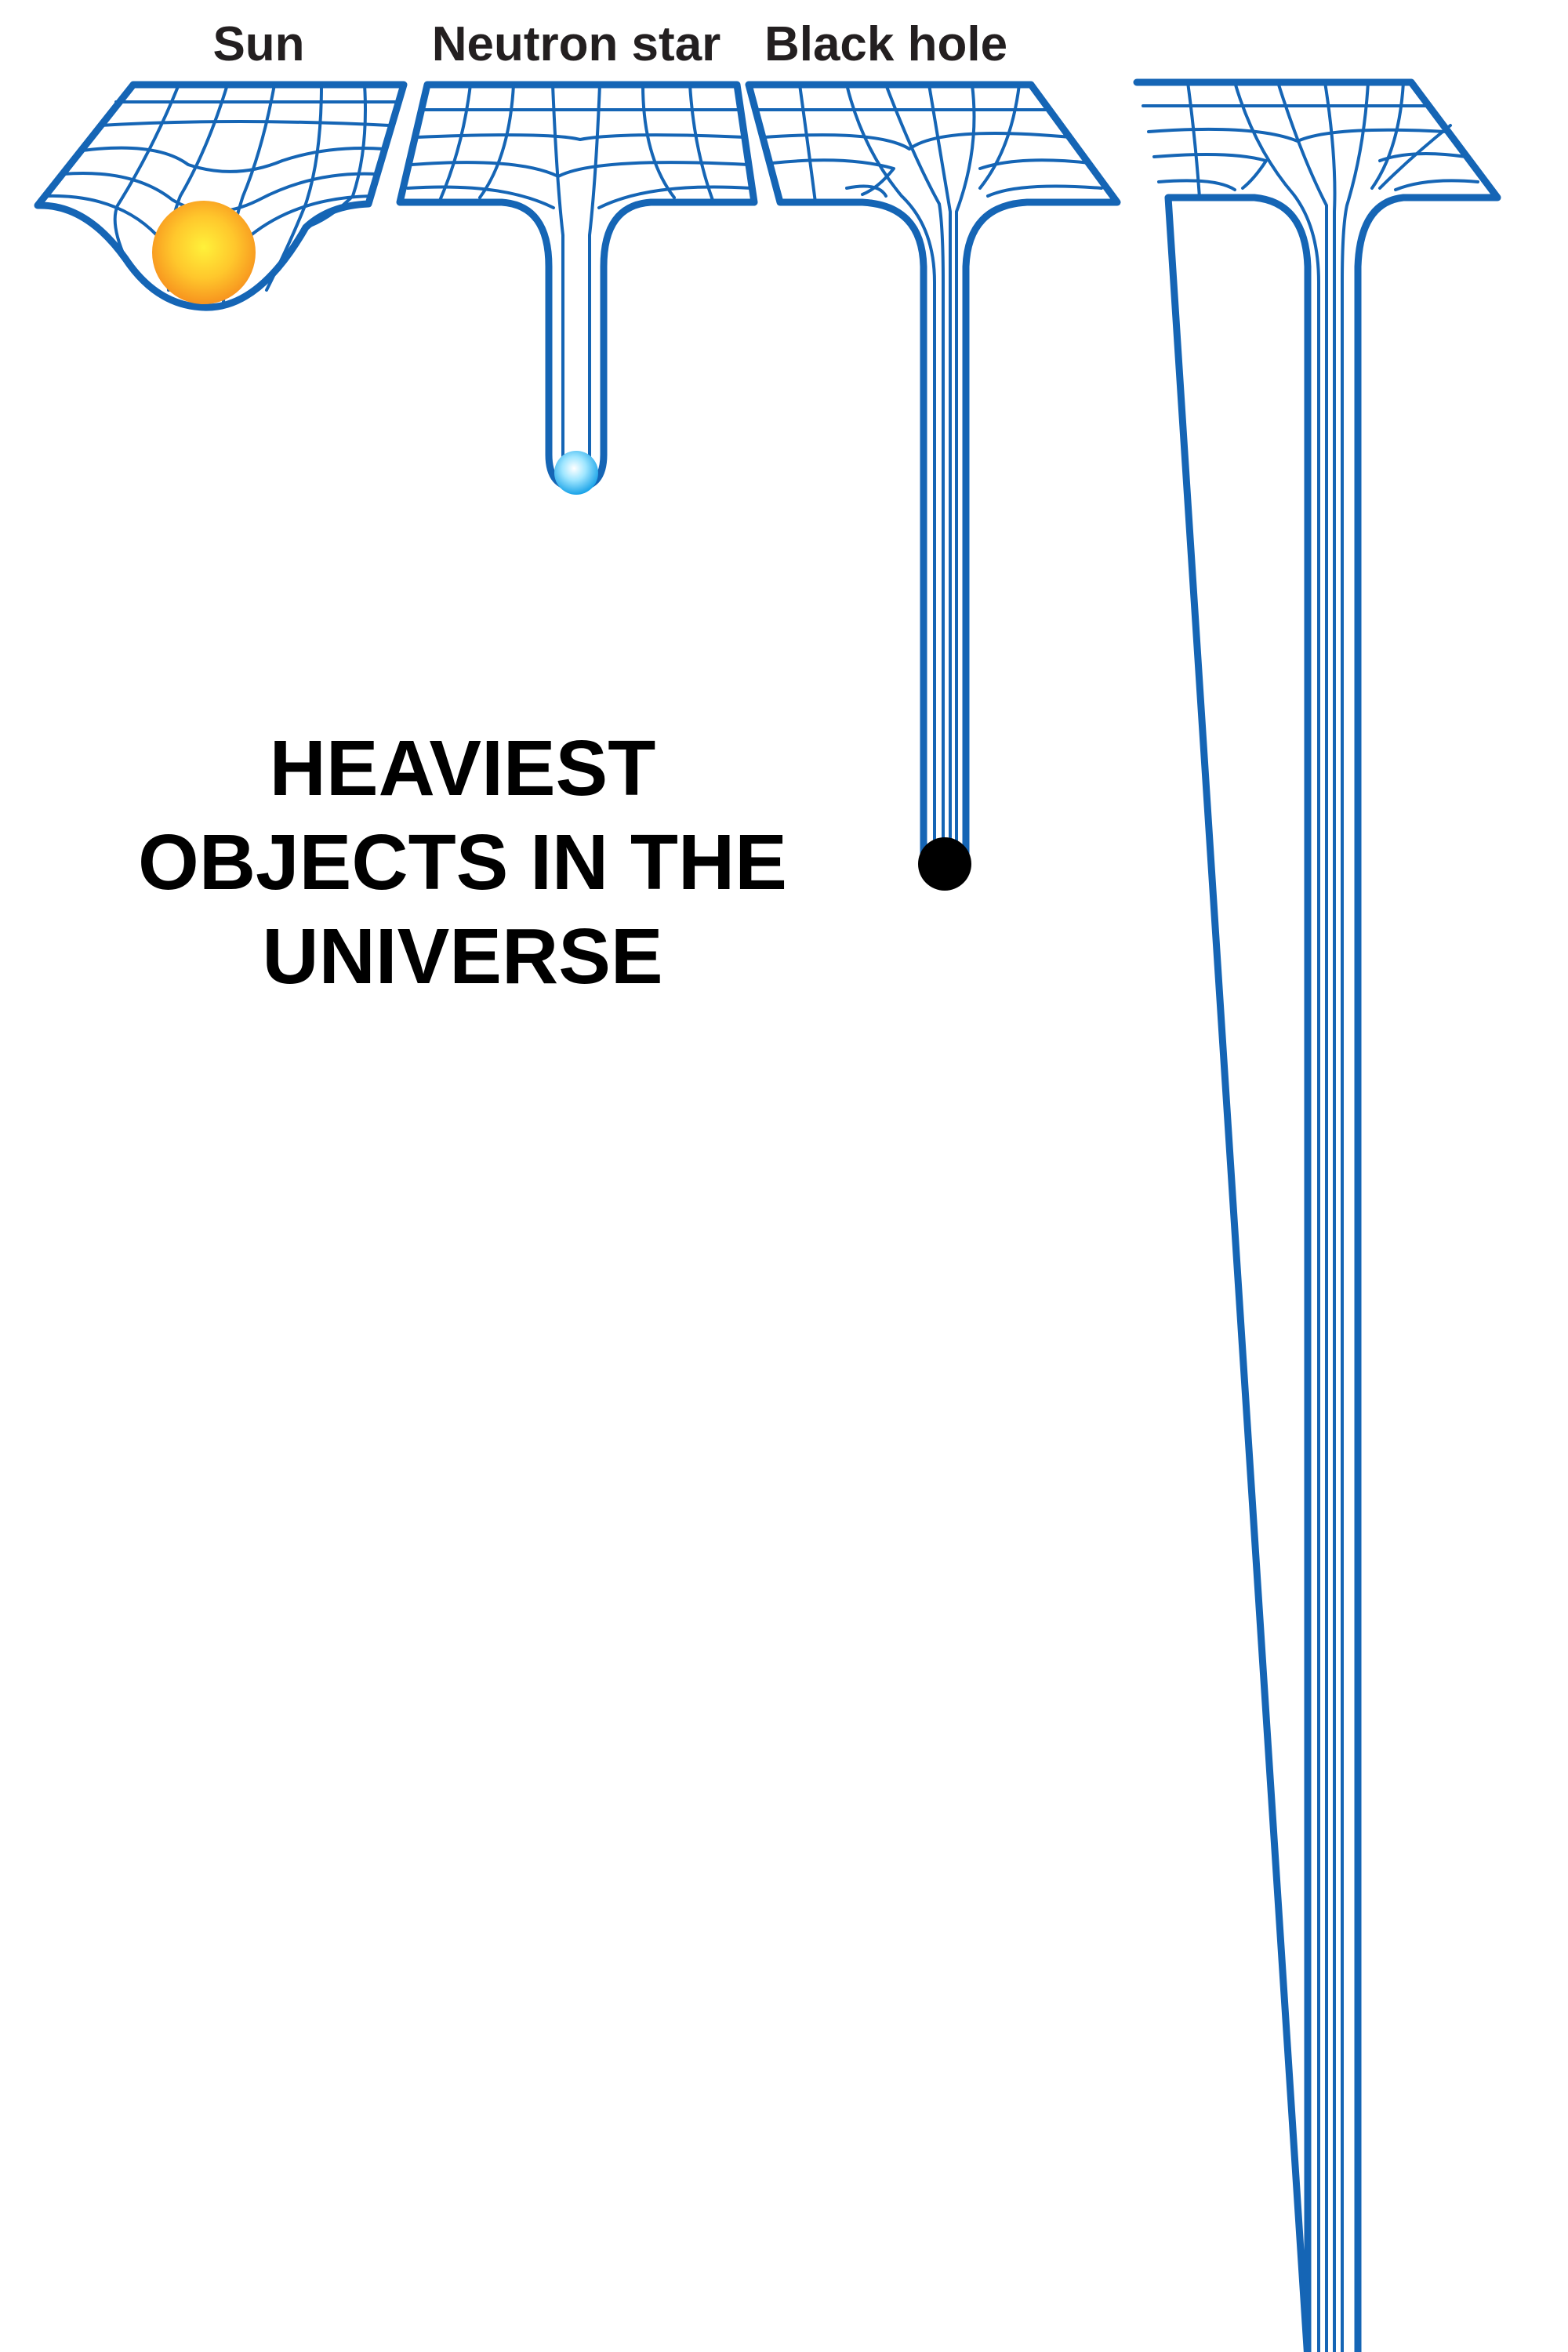 The height and width of the screenshot is (2352, 1568). I want to click on neutron-star-spacetime-grid, so click(577, 286).